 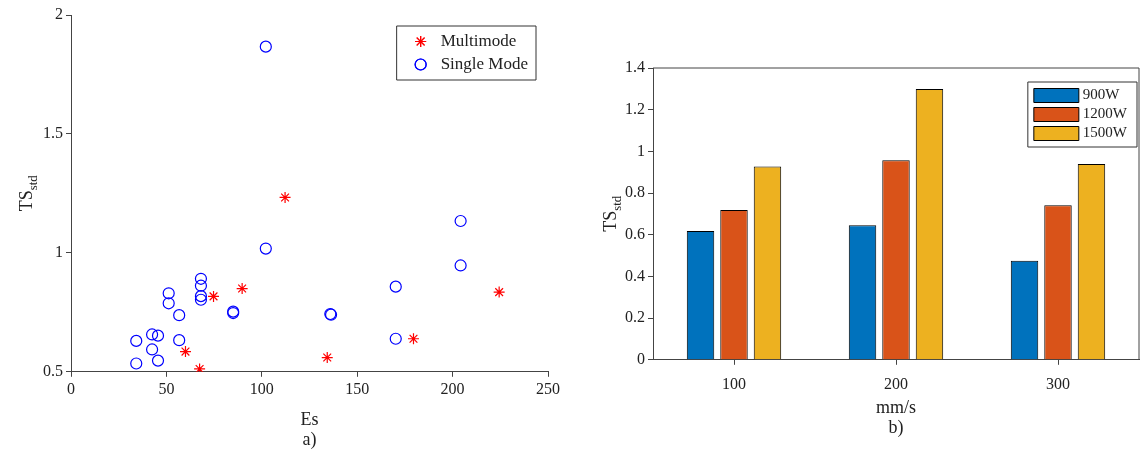 I want to click on x-axis-title: mm/s, so click(x=896, y=406).